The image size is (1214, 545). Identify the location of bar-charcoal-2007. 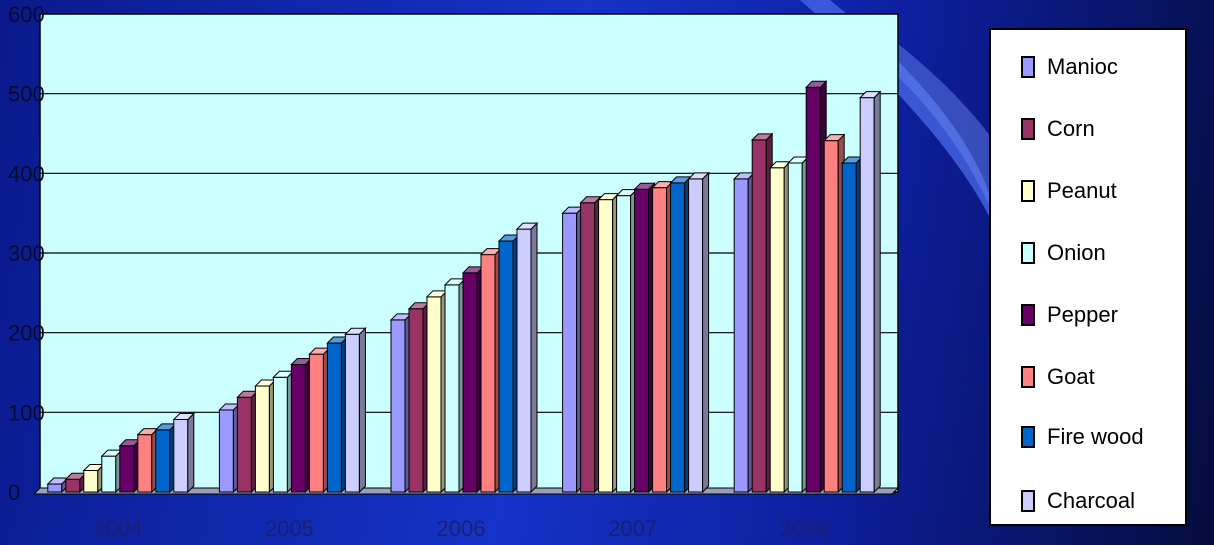
(698, 332).